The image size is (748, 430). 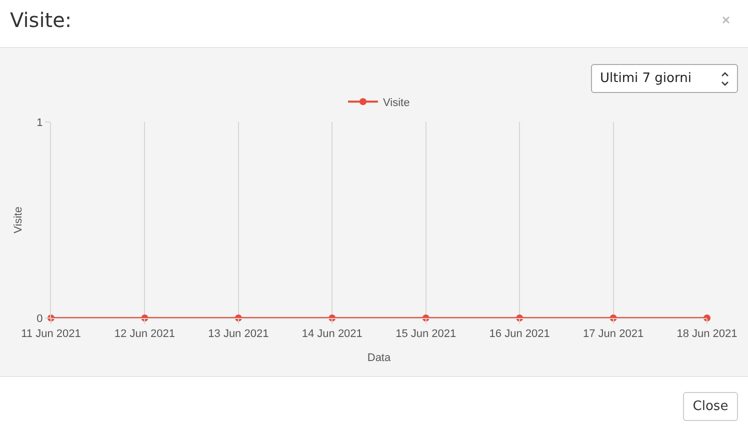 I want to click on x-tick-label: 17 Jun 2021, so click(x=613, y=334).